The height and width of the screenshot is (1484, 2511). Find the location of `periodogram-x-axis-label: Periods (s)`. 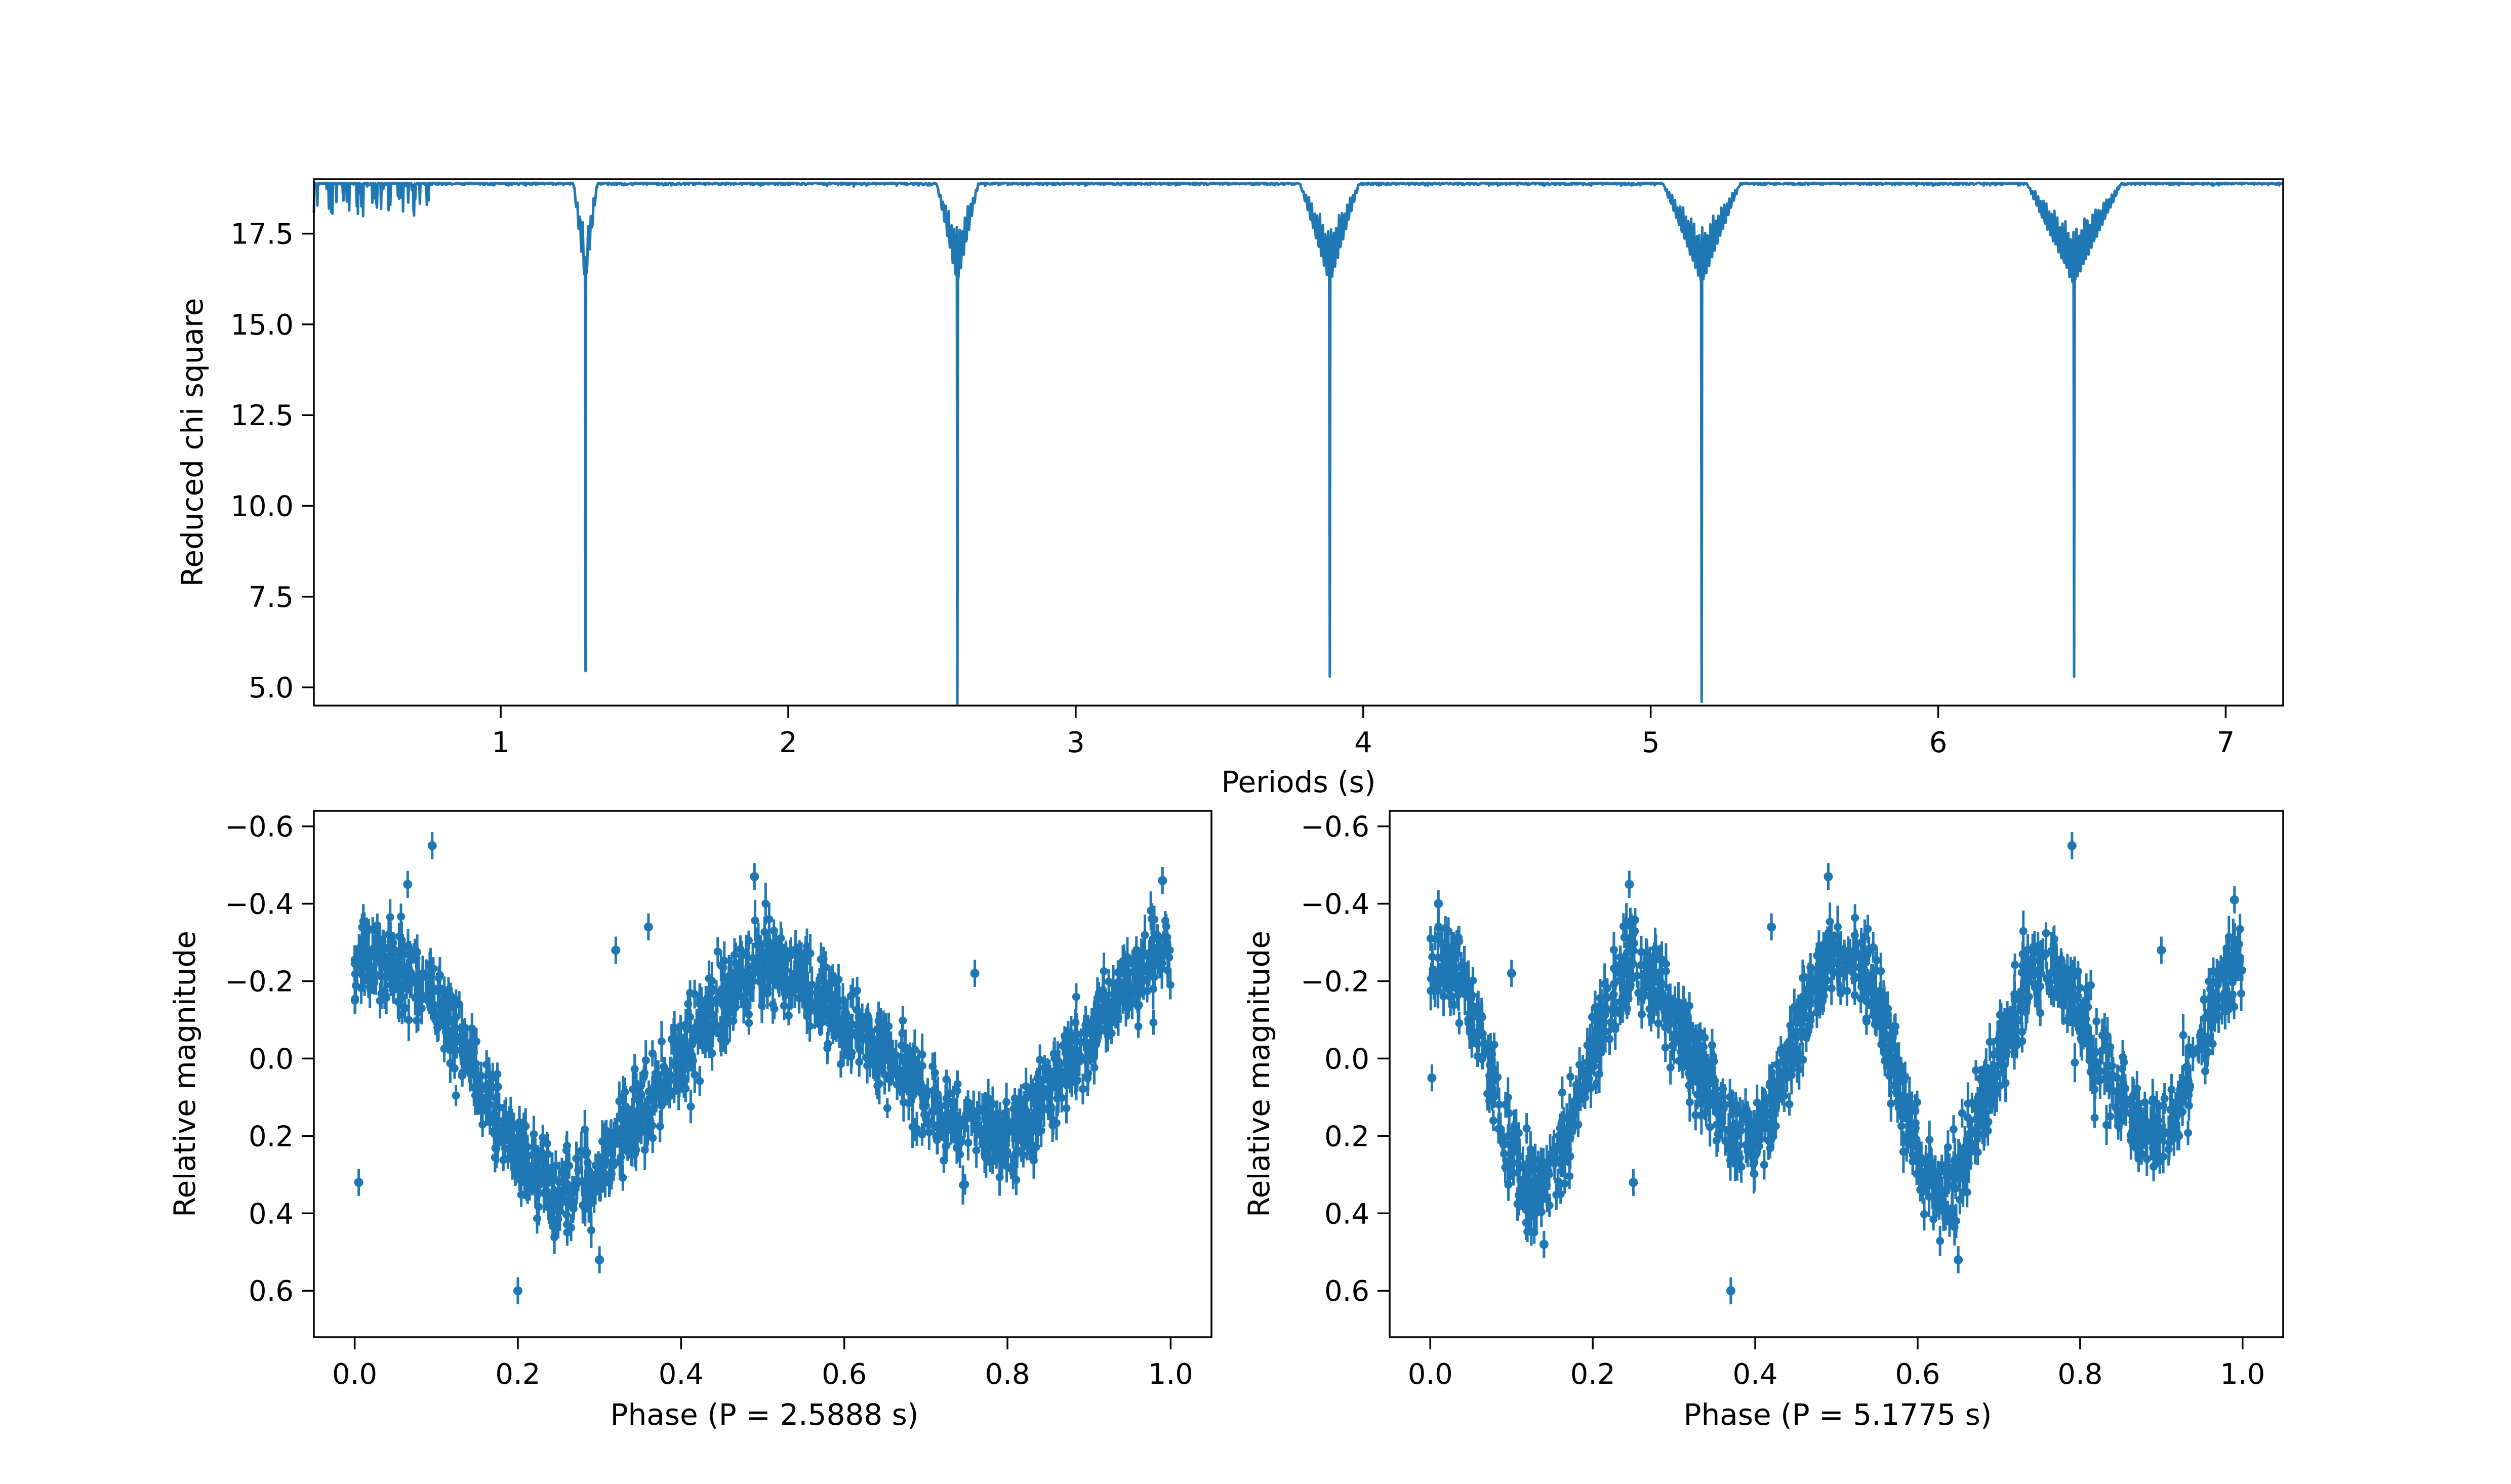

periodogram-x-axis-label: Periods (s) is located at coordinates (1299, 782).